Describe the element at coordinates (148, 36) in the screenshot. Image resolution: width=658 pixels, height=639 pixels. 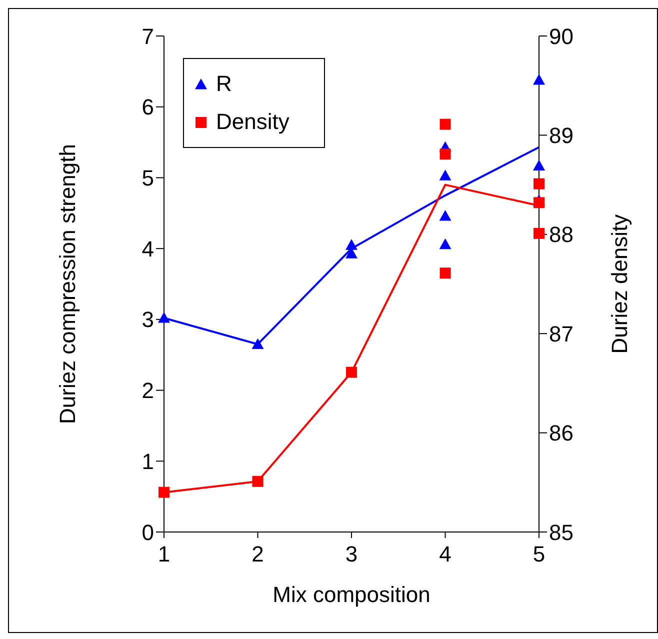
I see `y-tick-label: 7` at that location.